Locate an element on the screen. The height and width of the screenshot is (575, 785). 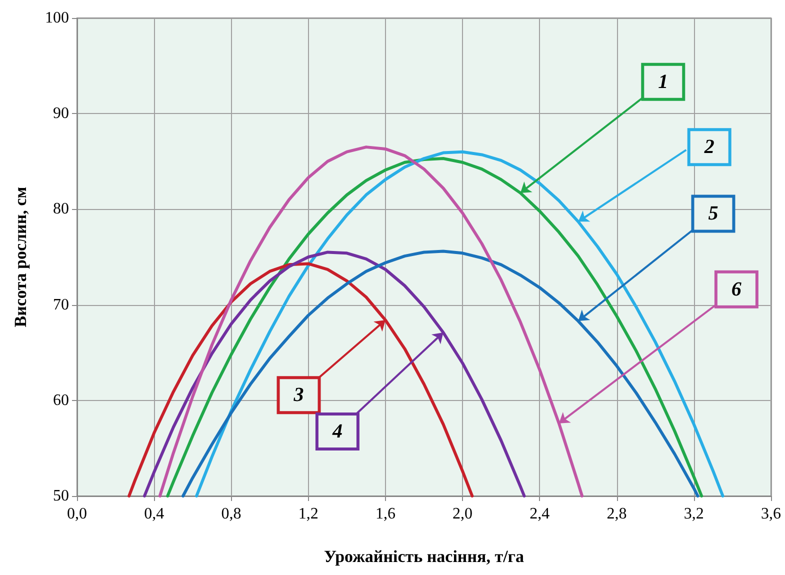
y-axis-title: Висота рослин, см is located at coordinates (20, 257).